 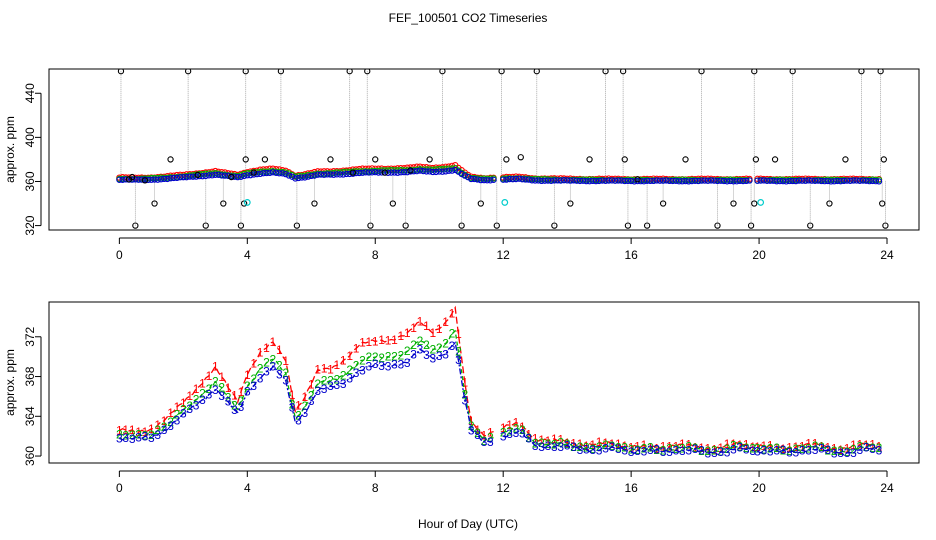 What do you see at coordinates (247, 488) in the screenshot?
I see `x-tick-label: 4` at bounding box center [247, 488].